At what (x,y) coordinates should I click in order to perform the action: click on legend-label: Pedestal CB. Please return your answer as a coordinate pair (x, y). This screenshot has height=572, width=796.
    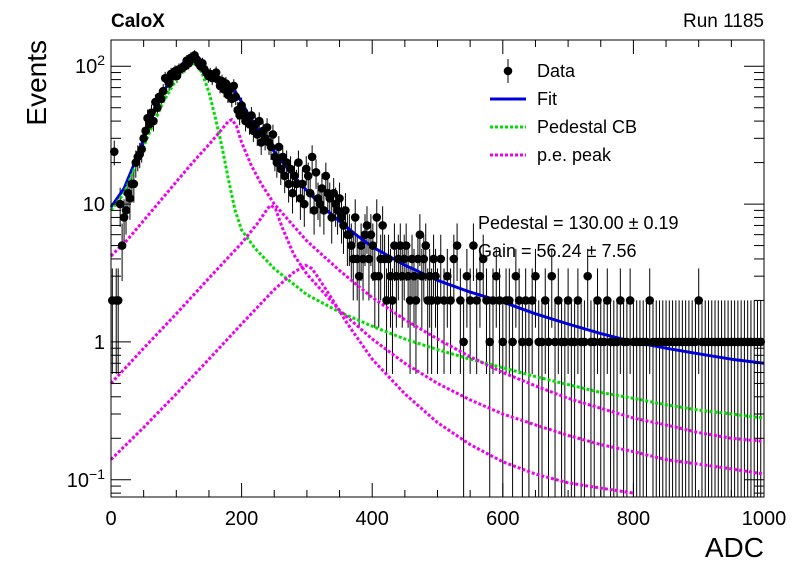
    Looking at the image, I should click on (587, 127).